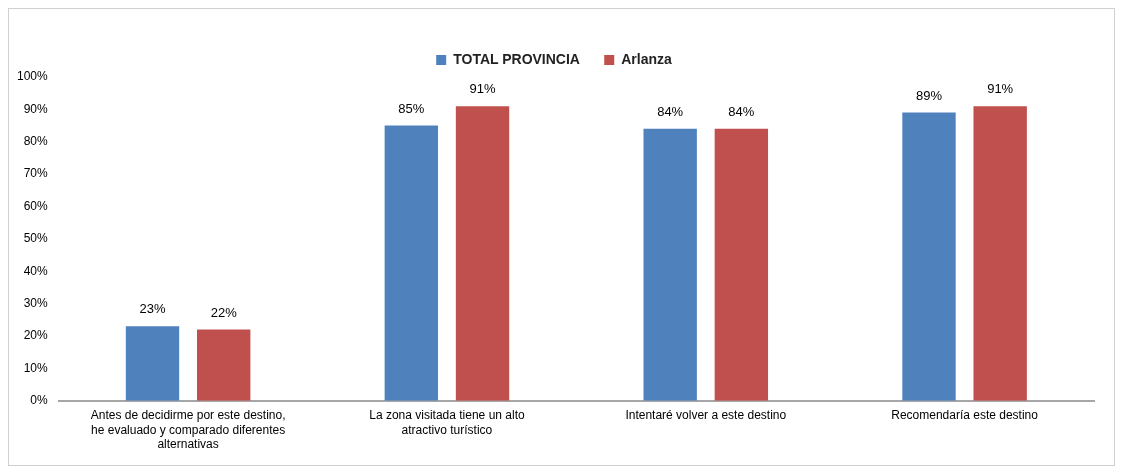 The width and height of the screenshot is (1123, 474). Describe the element at coordinates (36, 173) in the screenshot. I see `y-tick-label: 70%` at that location.